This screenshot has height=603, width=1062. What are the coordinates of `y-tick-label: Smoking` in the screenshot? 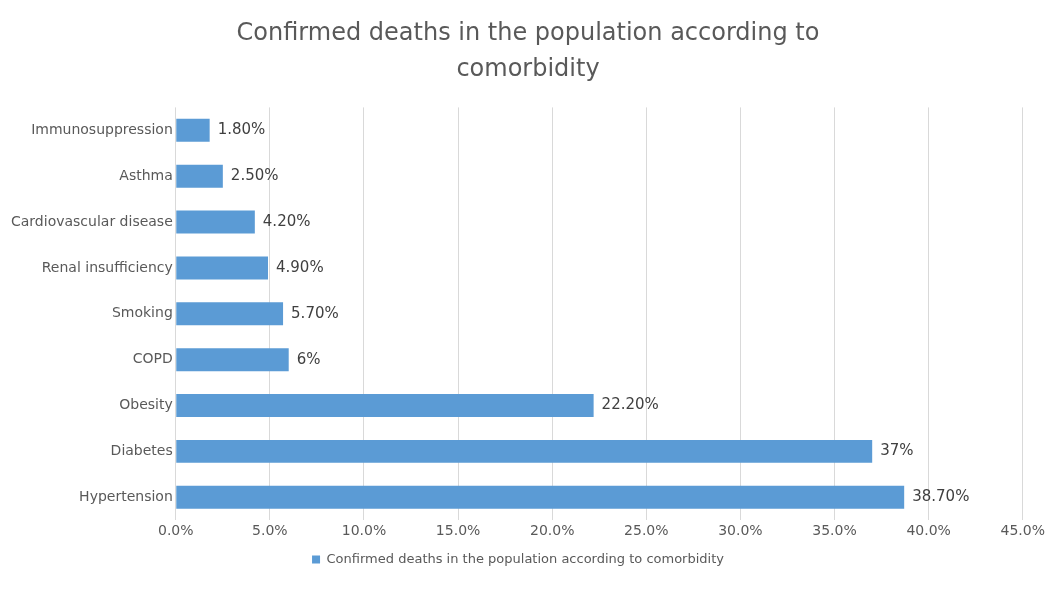 It's located at (142, 312).